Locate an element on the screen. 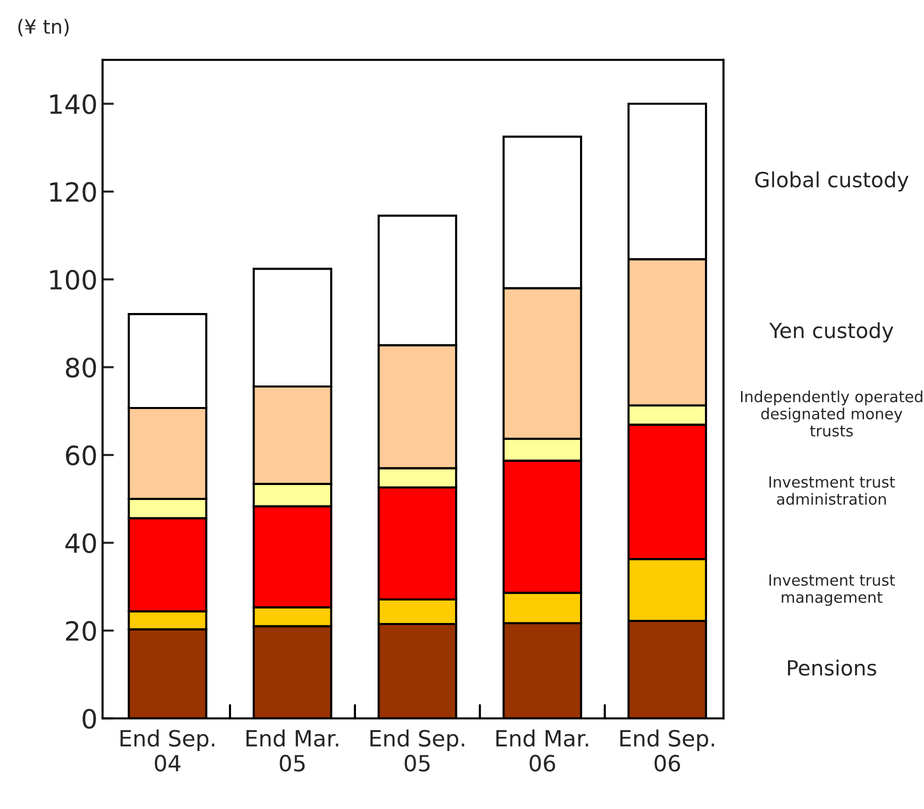  y-tick-label: 60 is located at coordinates (81, 455).